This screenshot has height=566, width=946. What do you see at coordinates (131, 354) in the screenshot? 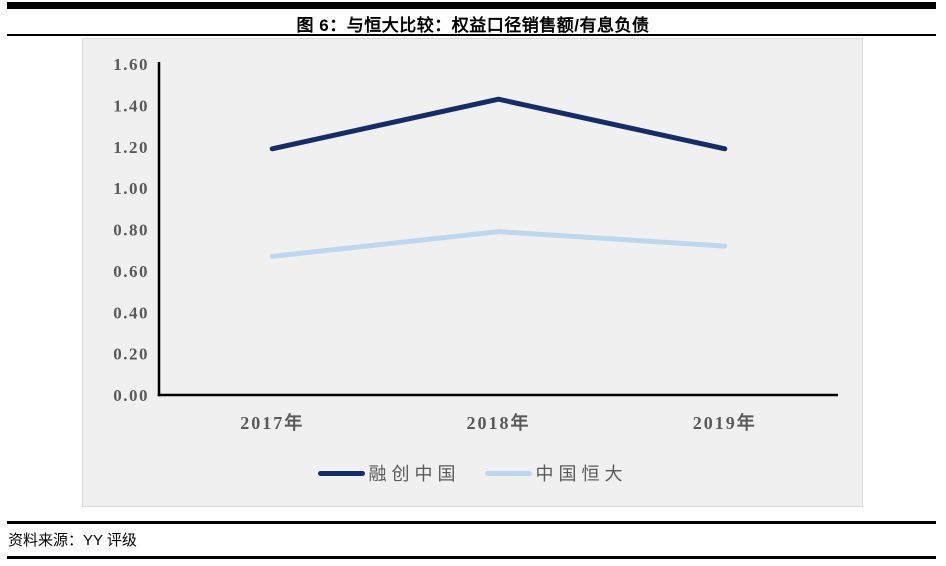
I see `y-axis-tick-label: 0.20` at bounding box center [131, 354].